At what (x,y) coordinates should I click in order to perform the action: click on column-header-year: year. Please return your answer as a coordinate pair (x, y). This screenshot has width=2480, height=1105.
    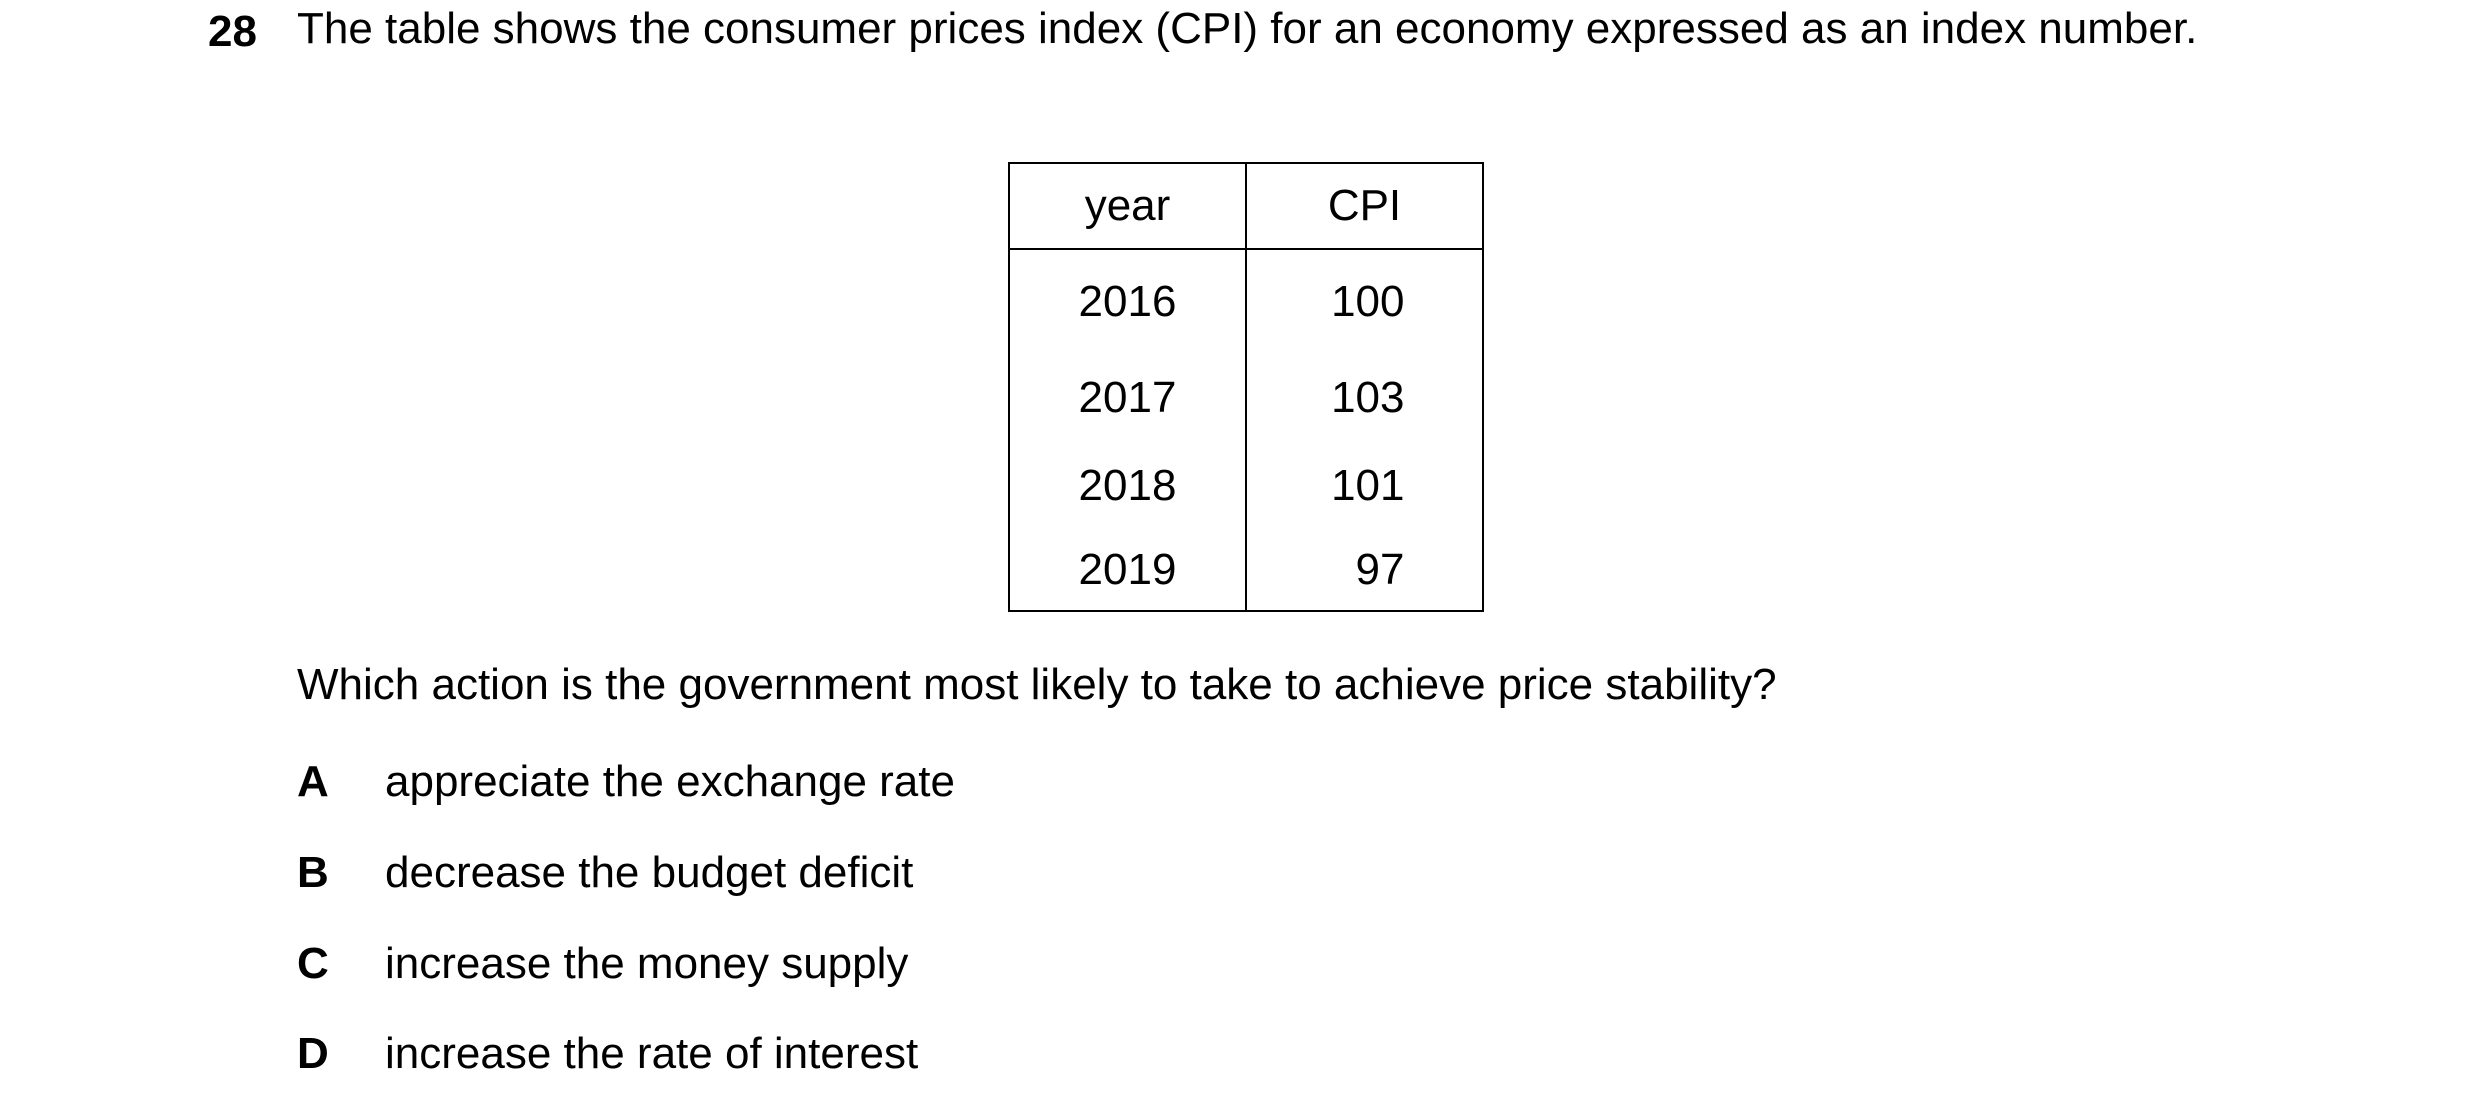
    Looking at the image, I should click on (1127, 206).